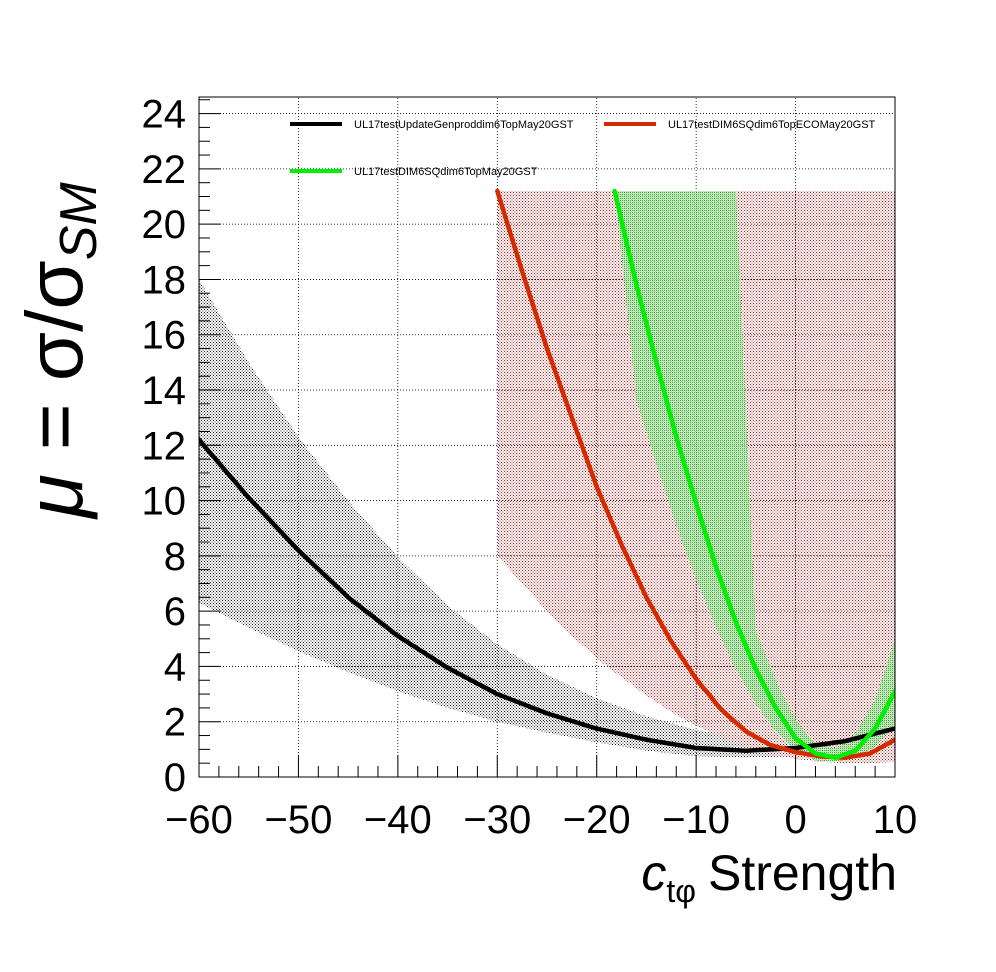 This screenshot has height=972, width=996. I want to click on legend-label: UL17testDIM6SQdim6TopECOMay20GST, so click(772, 125).